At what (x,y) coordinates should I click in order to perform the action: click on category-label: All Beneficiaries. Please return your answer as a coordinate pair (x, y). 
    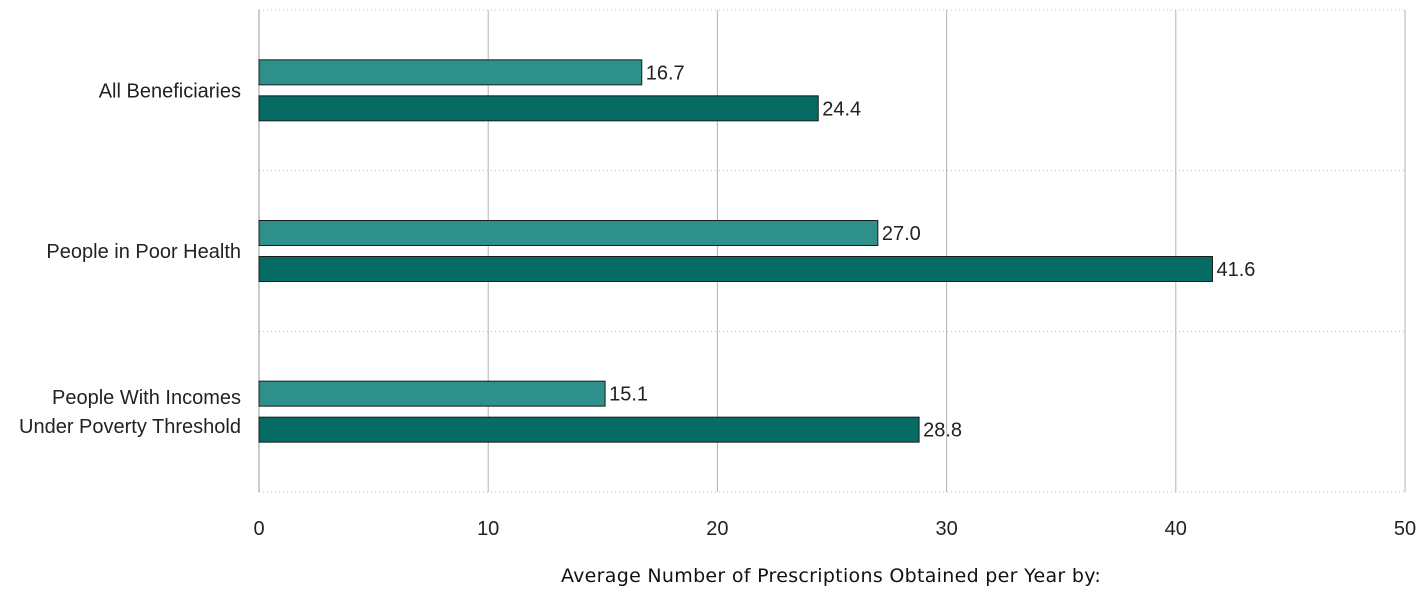
    Looking at the image, I should click on (170, 91).